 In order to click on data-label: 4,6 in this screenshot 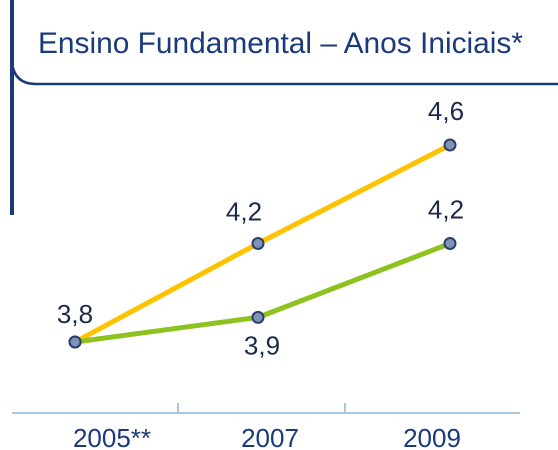, I will do `click(446, 111)`.